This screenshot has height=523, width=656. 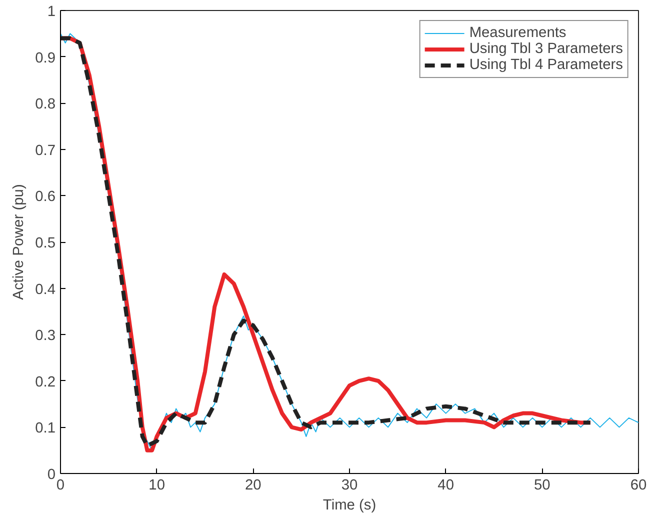 What do you see at coordinates (51, 475) in the screenshot?
I see `y-tick-label: 0` at bounding box center [51, 475].